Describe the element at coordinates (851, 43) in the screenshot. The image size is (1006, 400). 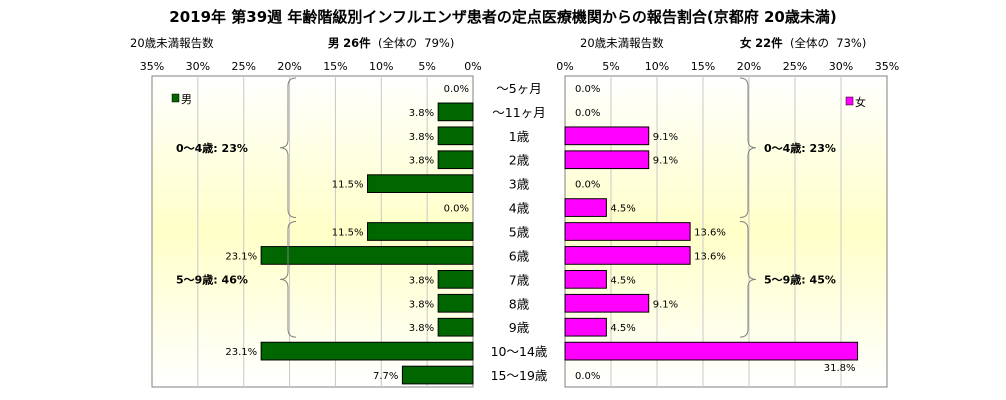
I see `right-total-pct: 73%)` at that location.